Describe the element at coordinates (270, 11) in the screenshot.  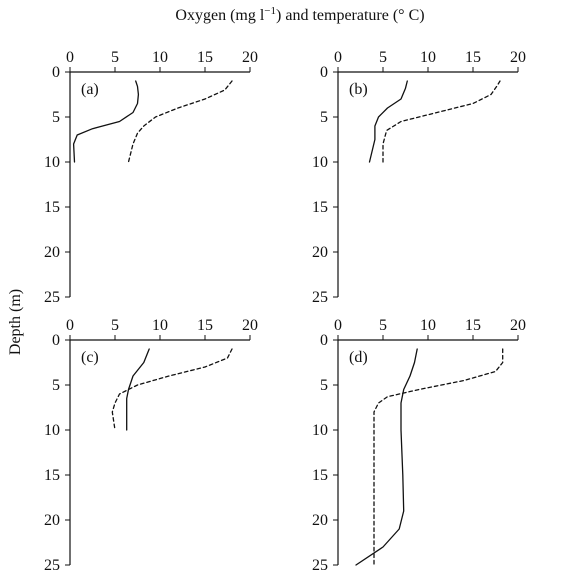
I see `x-axis-title-sup: −1` at that location.